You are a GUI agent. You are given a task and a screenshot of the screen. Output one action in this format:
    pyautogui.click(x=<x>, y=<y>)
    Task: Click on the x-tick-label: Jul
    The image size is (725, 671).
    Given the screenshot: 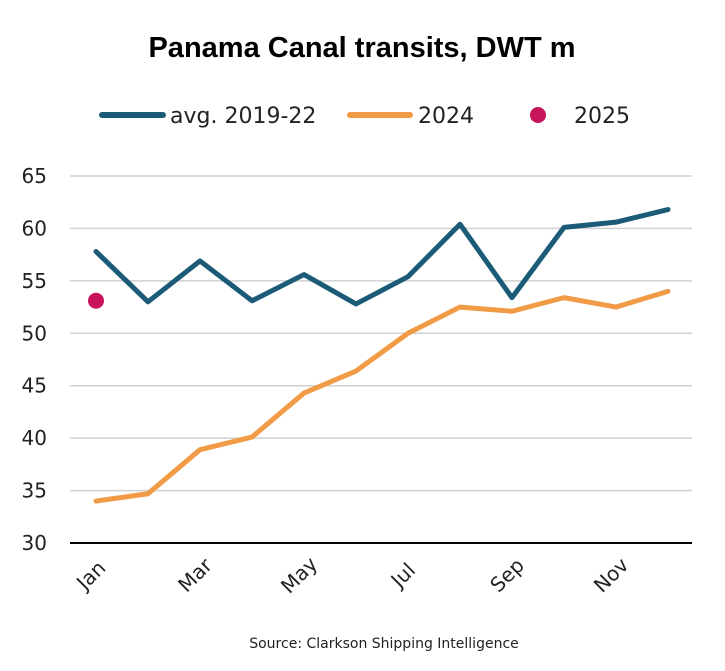 What is the action you would take?
    pyautogui.click(x=402, y=575)
    